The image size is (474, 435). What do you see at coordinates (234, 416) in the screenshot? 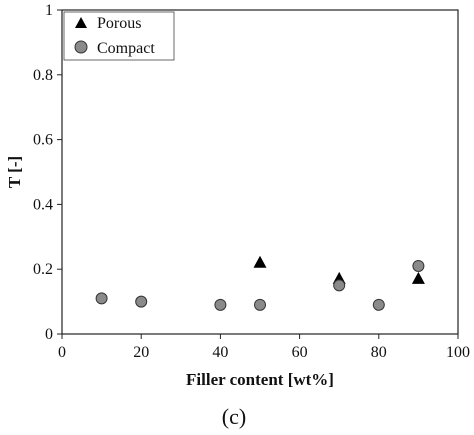
I see `panel-label: (c)` at bounding box center [234, 416].